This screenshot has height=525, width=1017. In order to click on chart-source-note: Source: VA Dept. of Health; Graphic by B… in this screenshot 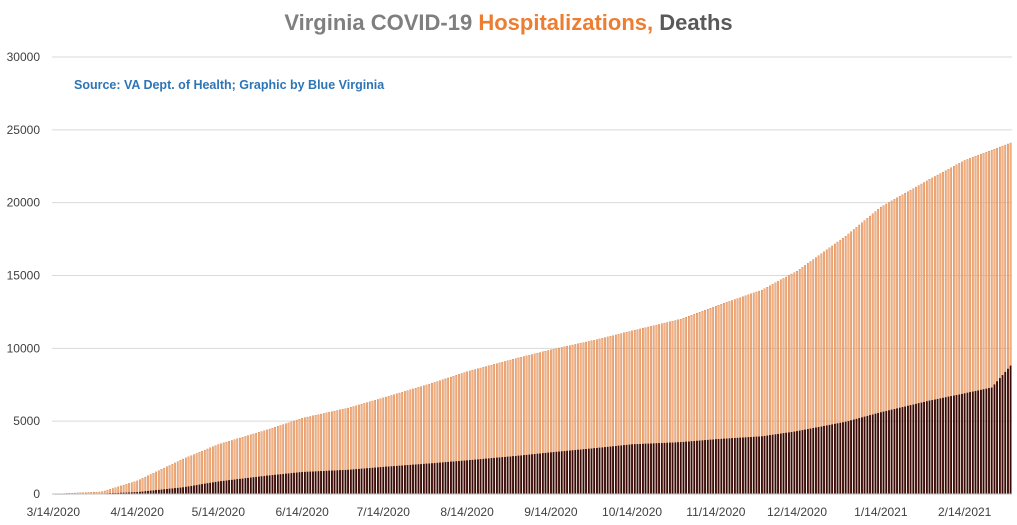, I will do `click(229, 85)`.